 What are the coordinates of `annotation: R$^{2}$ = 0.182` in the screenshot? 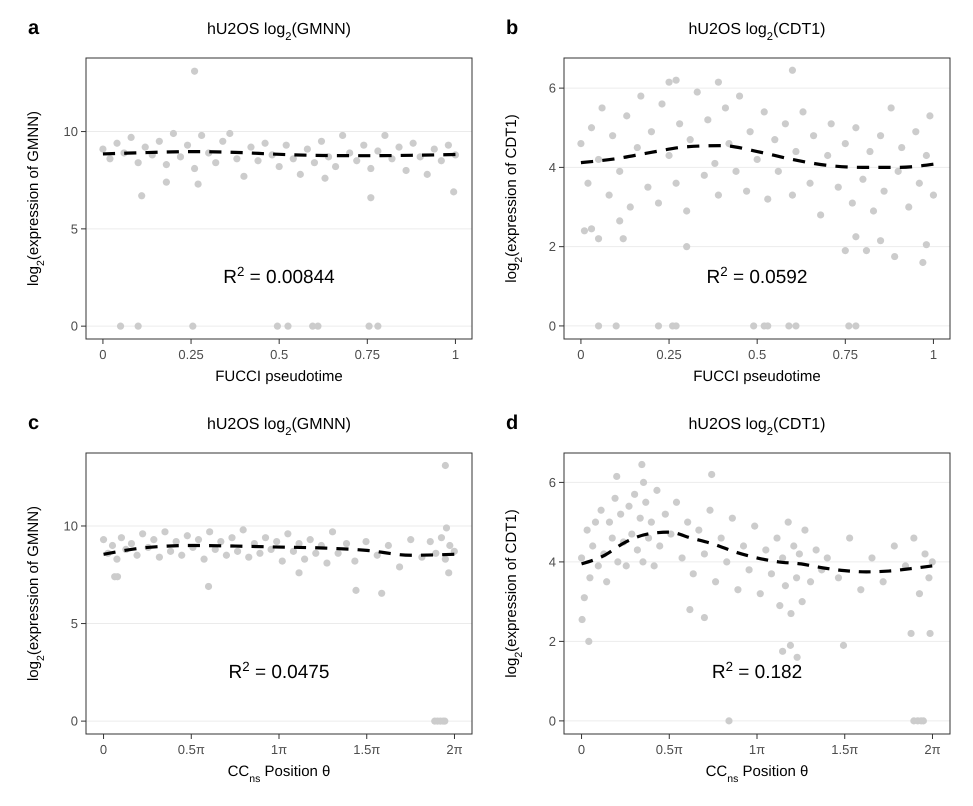 It's located at (757, 670).